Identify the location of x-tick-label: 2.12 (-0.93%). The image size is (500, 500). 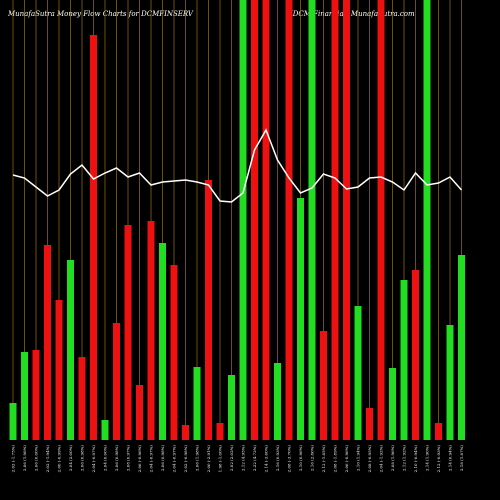
(438, 459).